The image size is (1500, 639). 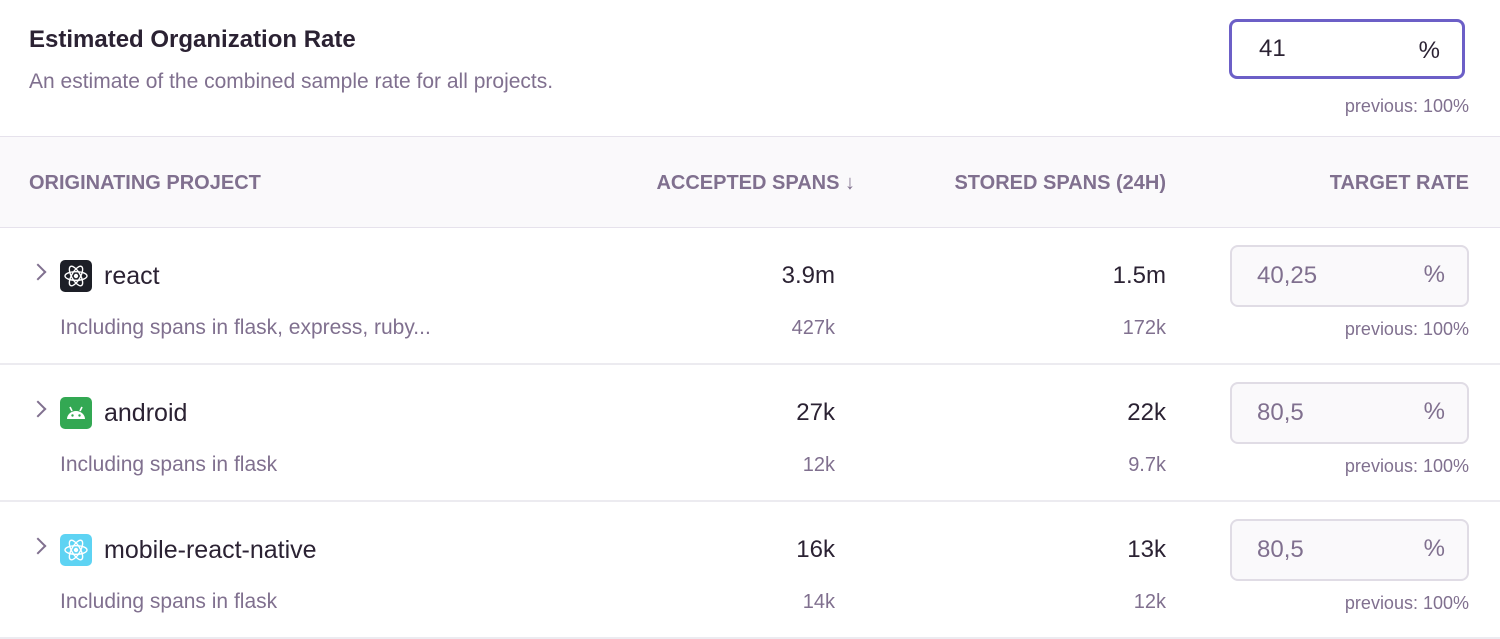 What do you see at coordinates (815, 412) in the screenshot?
I see `accepted-spans: 27k` at bounding box center [815, 412].